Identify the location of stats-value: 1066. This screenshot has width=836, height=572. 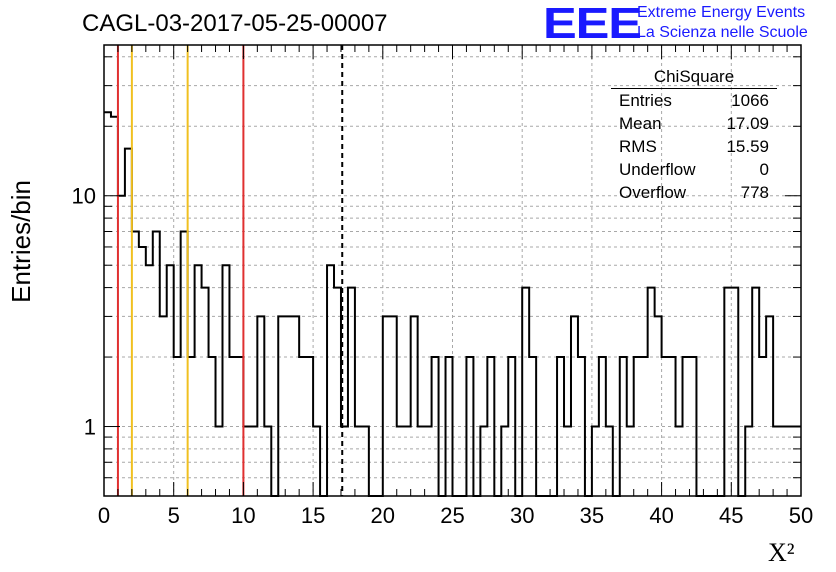
(750, 100).